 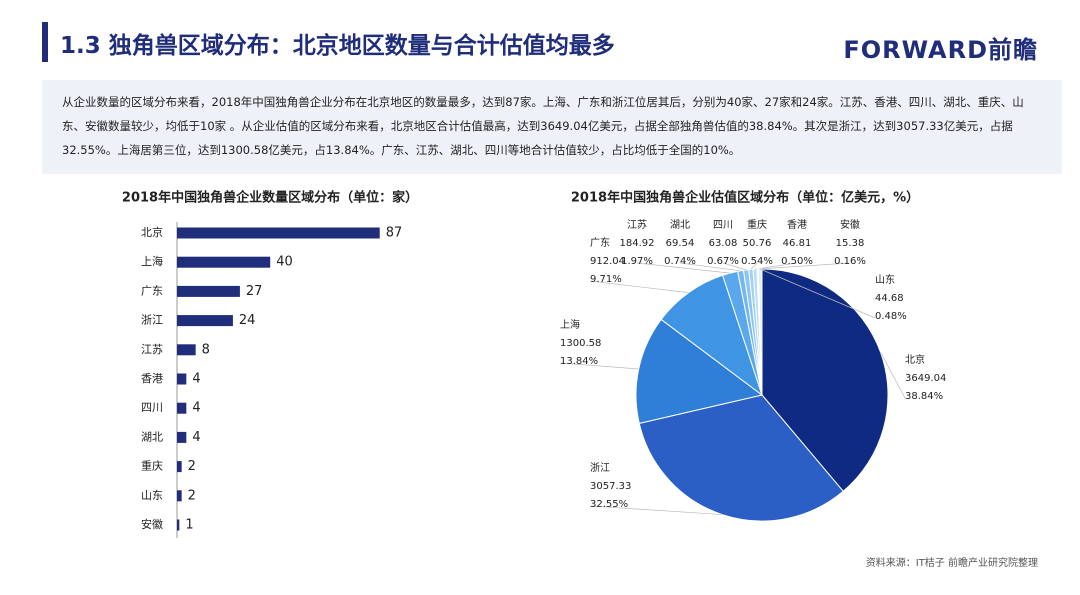 I want to click on slice-name: 上海, so click(x=570, y=324).